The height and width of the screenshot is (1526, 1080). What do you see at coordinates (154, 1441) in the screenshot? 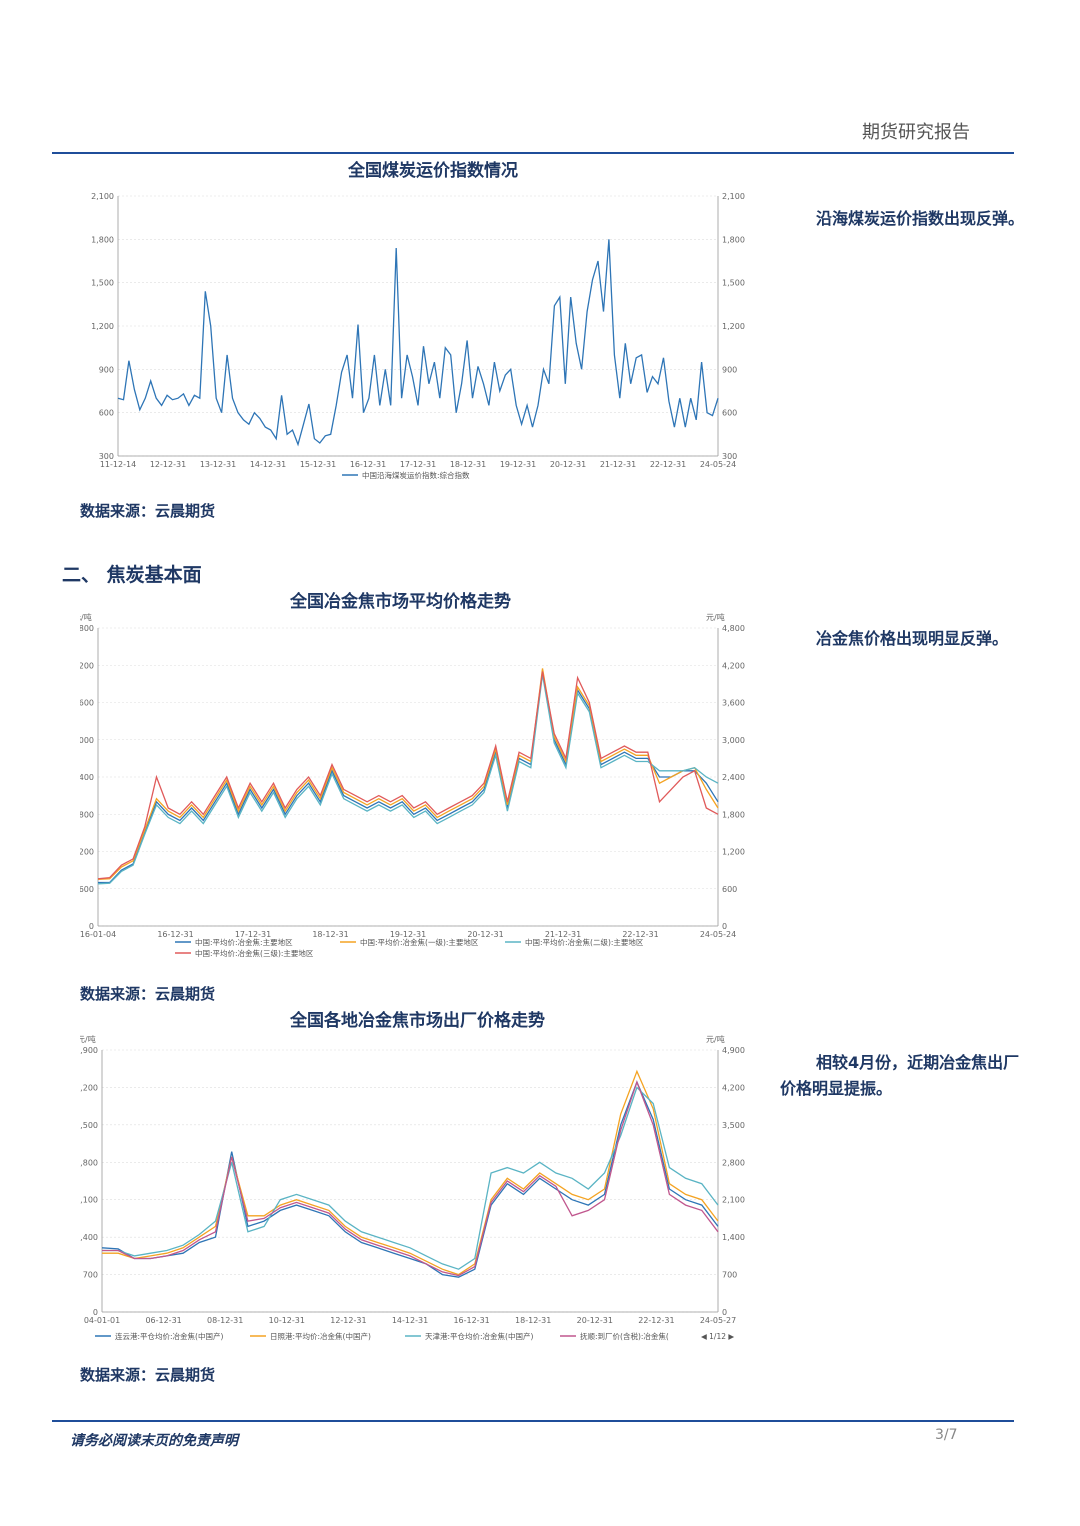
I see `disclaimer-note: 请务必阅读末页的免责声明` at bounding box center [154, 1441].